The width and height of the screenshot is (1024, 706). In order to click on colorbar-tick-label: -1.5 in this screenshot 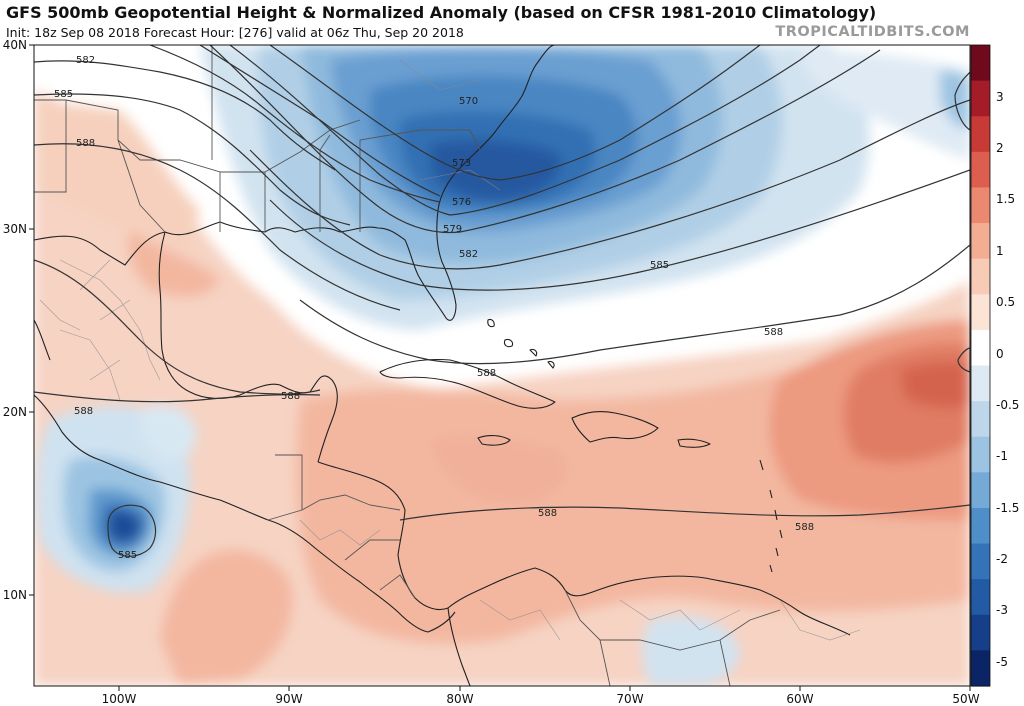, I will do `click(1007, 508)`.